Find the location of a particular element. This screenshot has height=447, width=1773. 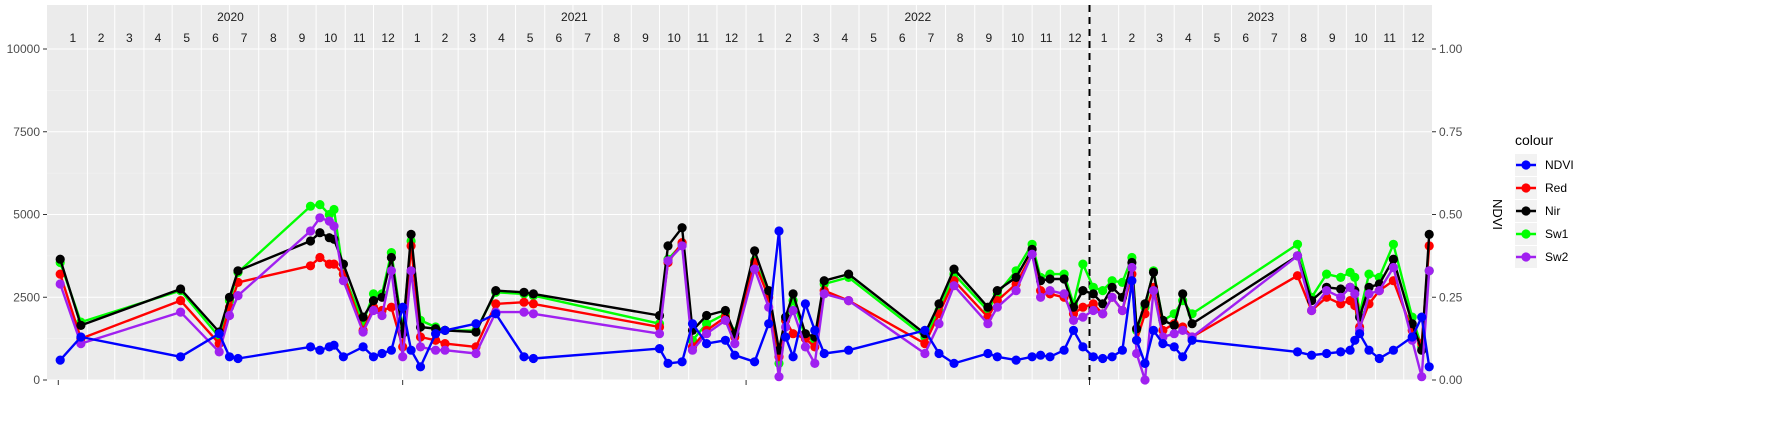

y-tick-label: 5000 is located at coordinates (26, 215).